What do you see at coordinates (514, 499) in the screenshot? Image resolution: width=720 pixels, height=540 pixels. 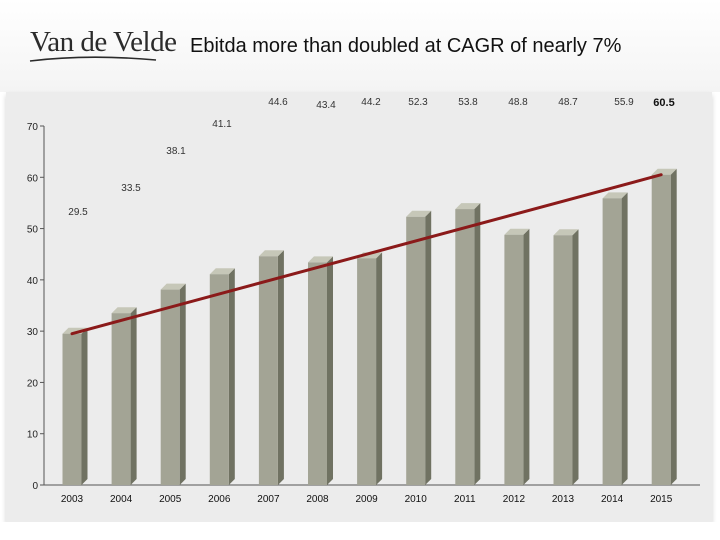 I see `x-tick-label: 2012` at bounding box center [514, 499].